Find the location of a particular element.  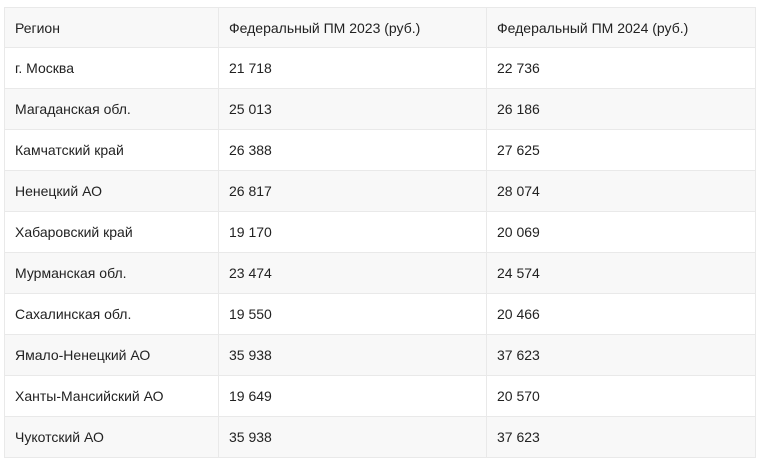

table-row: Магаданская обл. 25 013 26 186 is located at coordinates (380, 109).